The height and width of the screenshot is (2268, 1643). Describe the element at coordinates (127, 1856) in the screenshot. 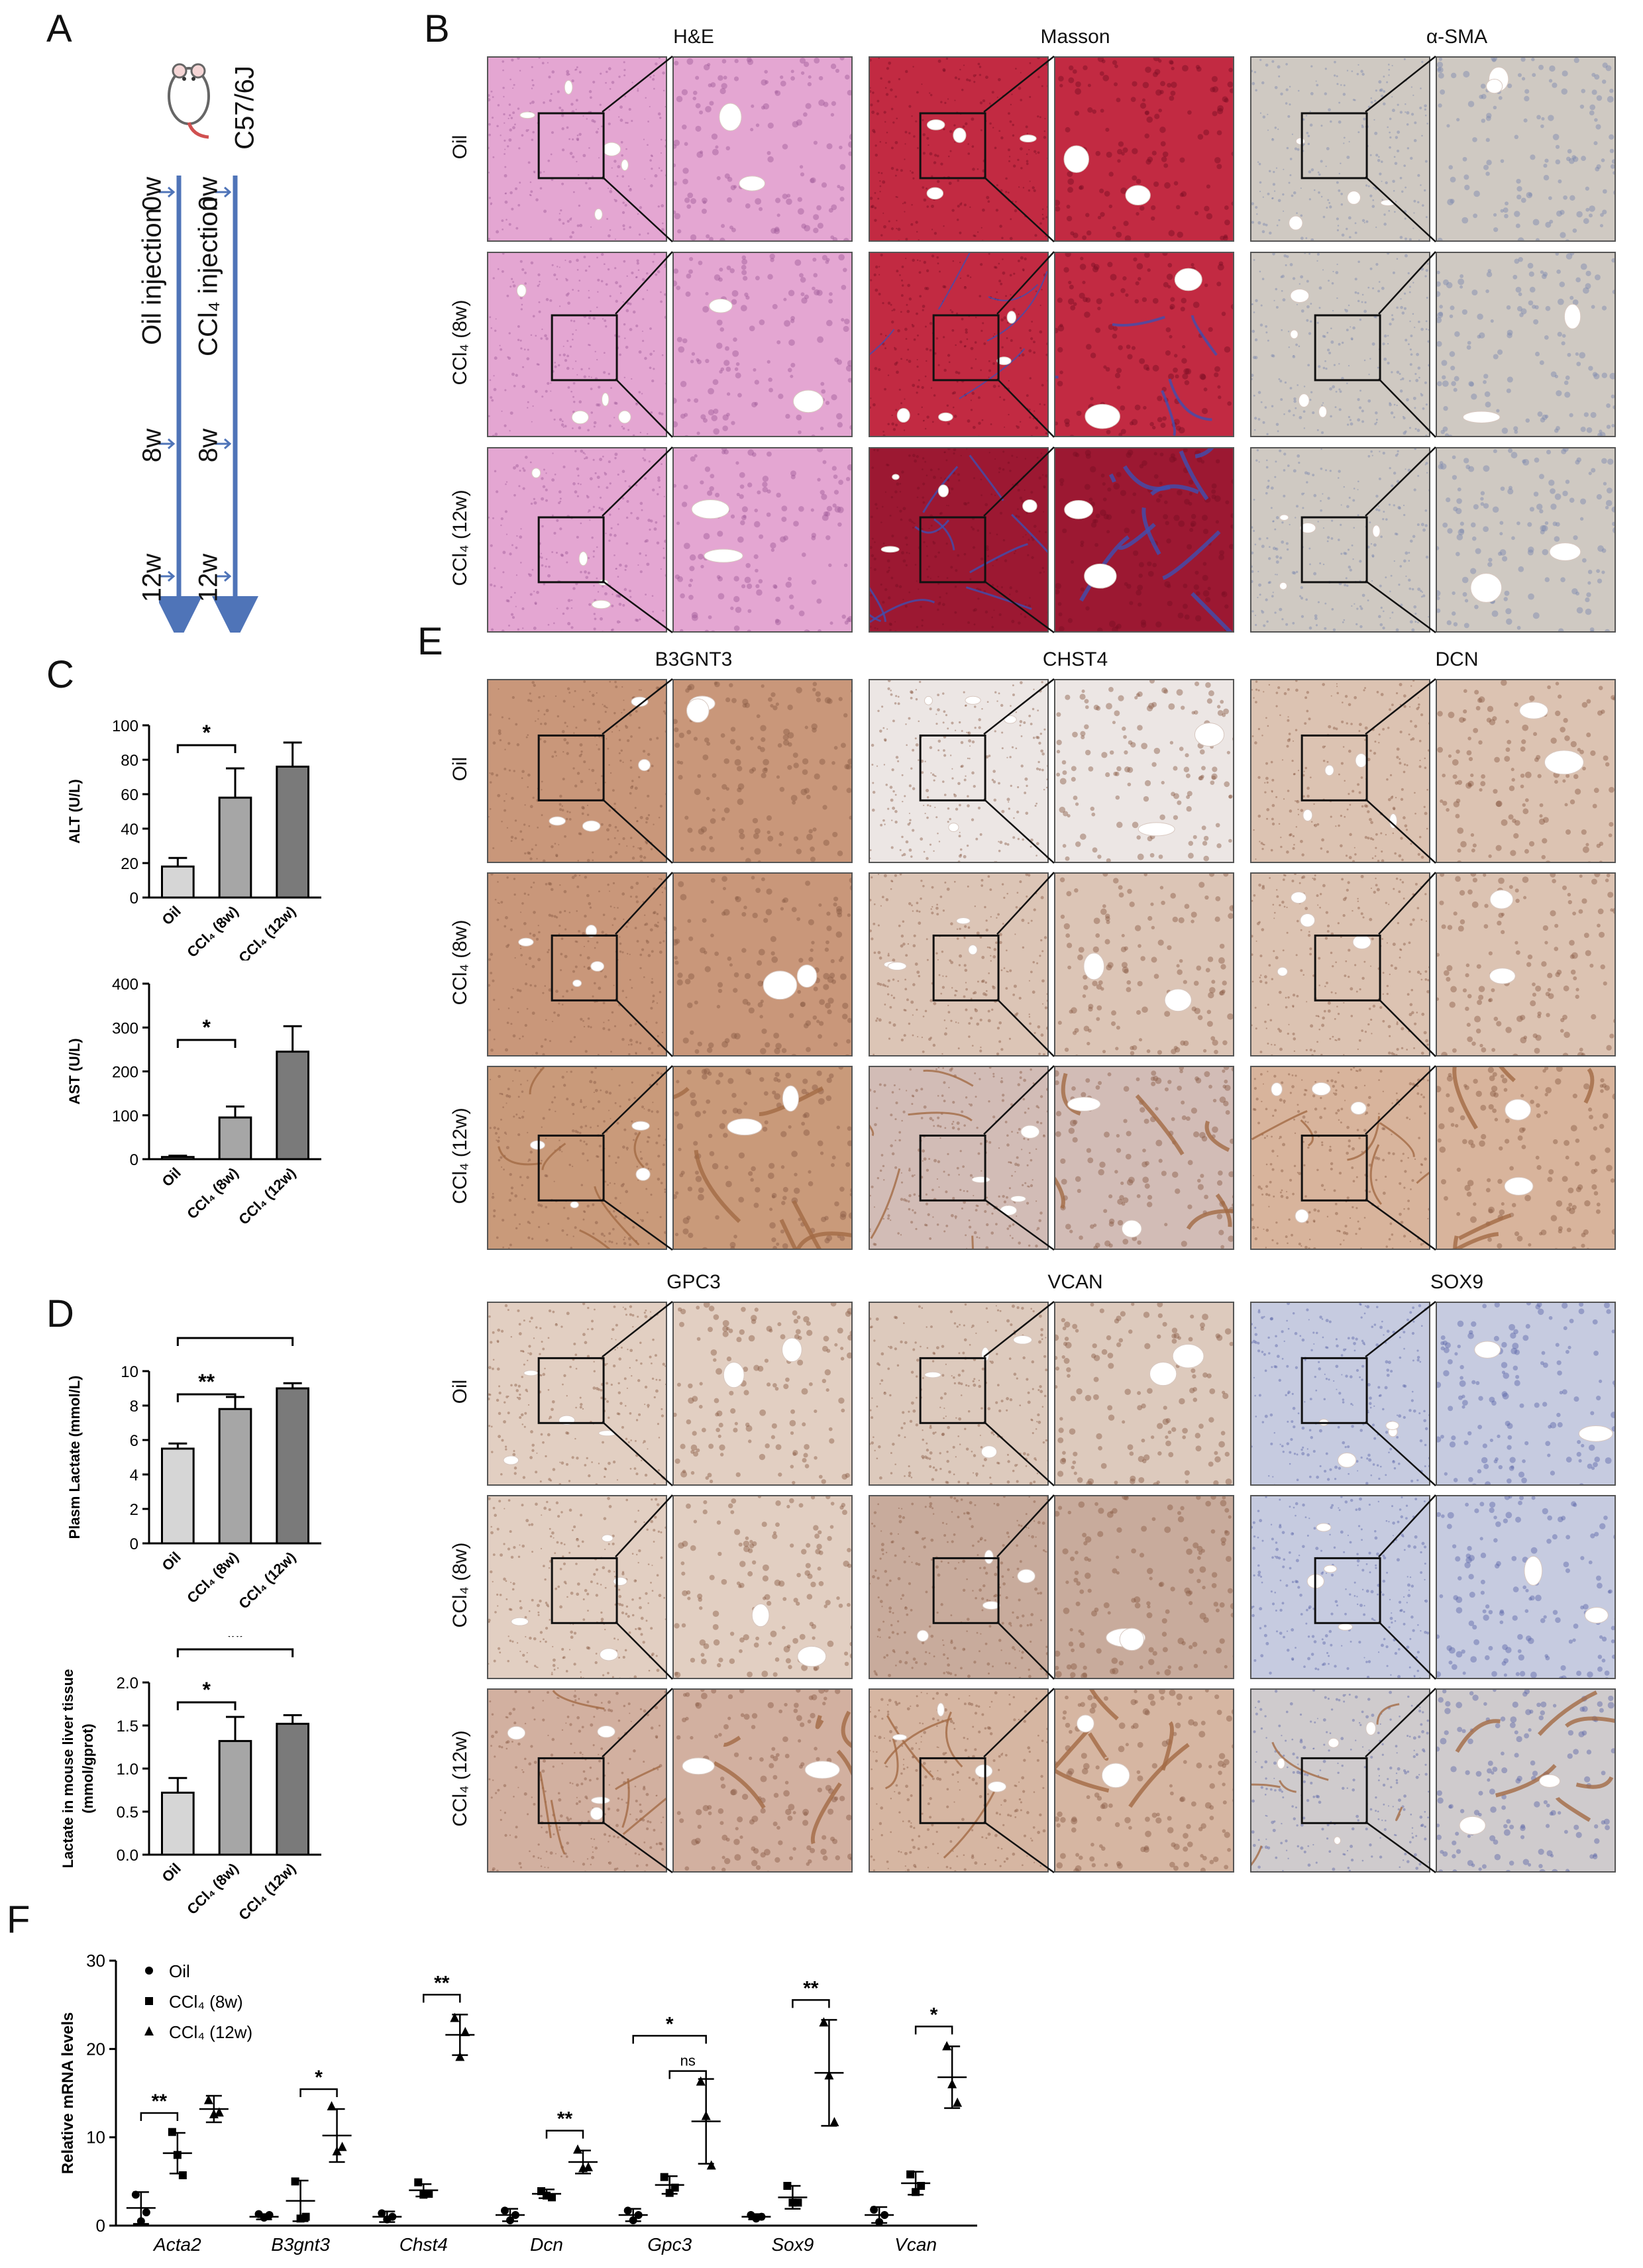

I see `y-tick-label: 0.0` at that location.